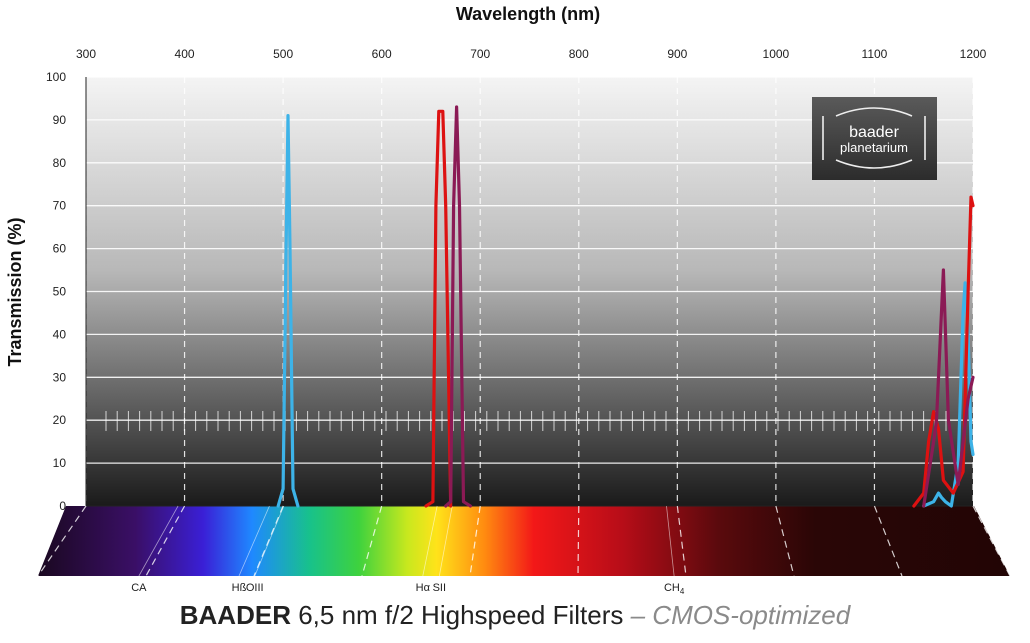  I want to click on y-tick-labels: 0 10 20 30 40 50 60 70 80 90 100, so click(56, 291).